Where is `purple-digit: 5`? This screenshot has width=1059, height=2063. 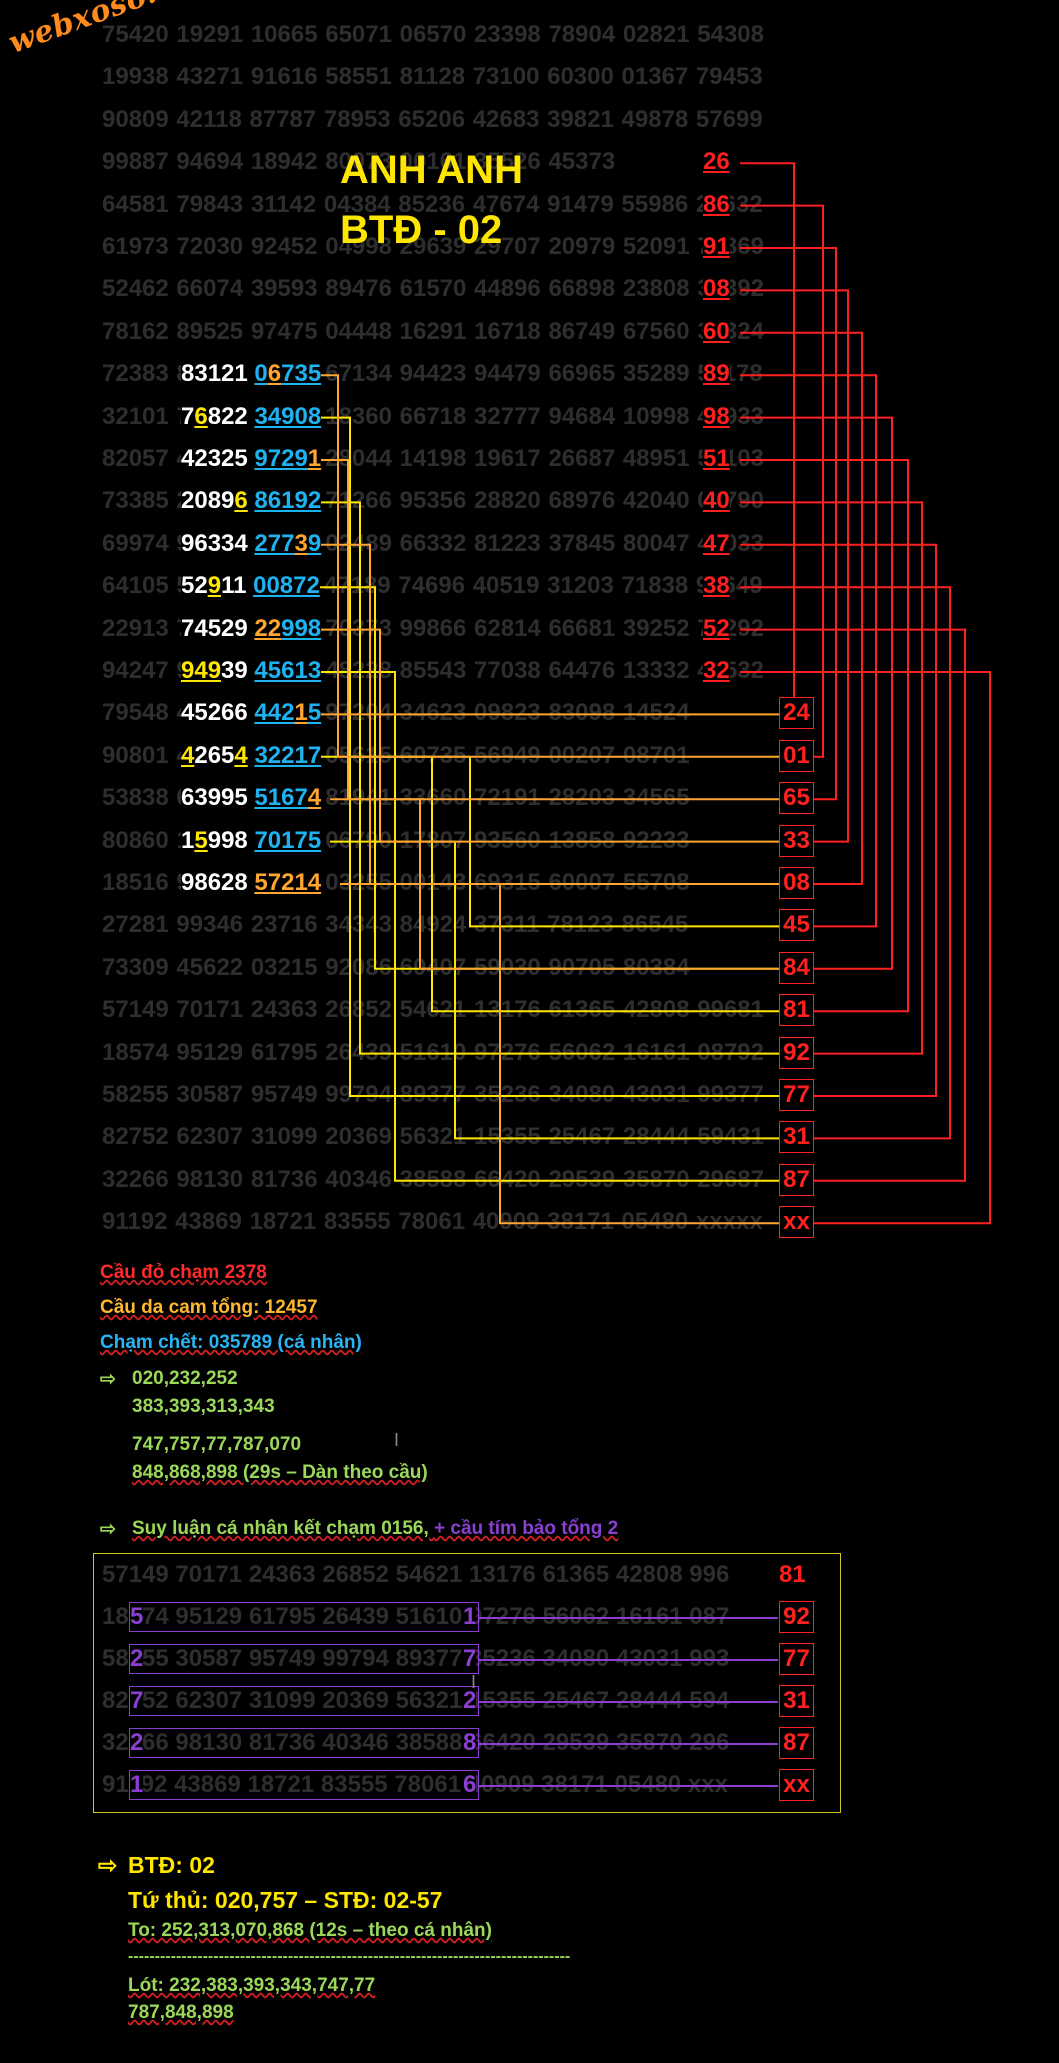 purple-digit: 5 is located at coordinates (137, 1616).